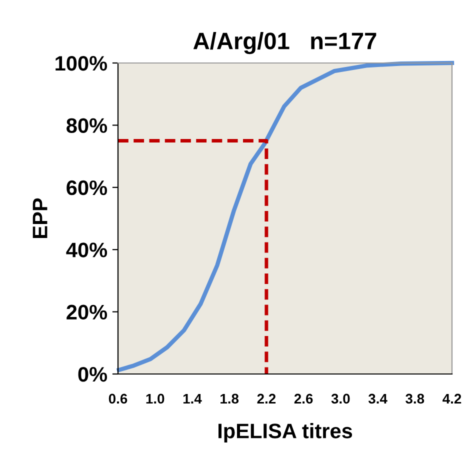 This screenshot has width=464, height=467. Describe the element at coordinates (285, 432) in the screenshot. I see `x-axis-title: IpELISA titres` at that location.